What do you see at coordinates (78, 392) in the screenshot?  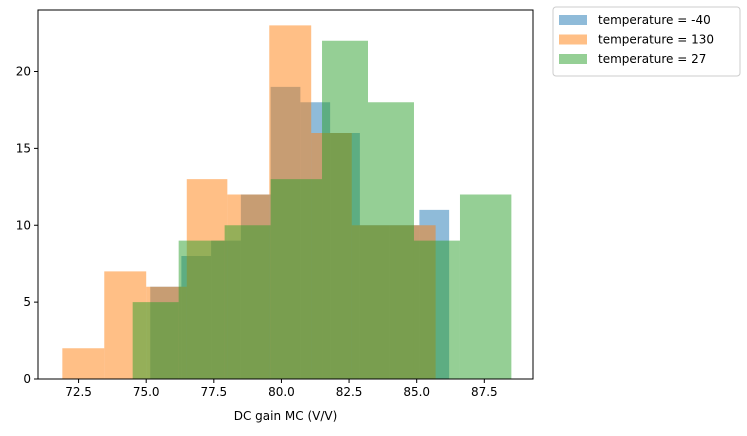 I see `x-tick-label: 72.5` at bounding box center [78, 392].